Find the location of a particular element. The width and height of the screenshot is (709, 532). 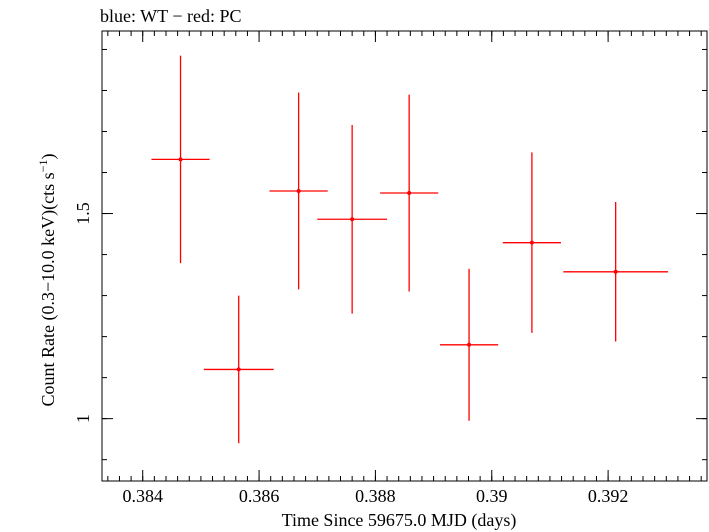

x-tick-label: 0.384 is located at coordinates (142, 496).